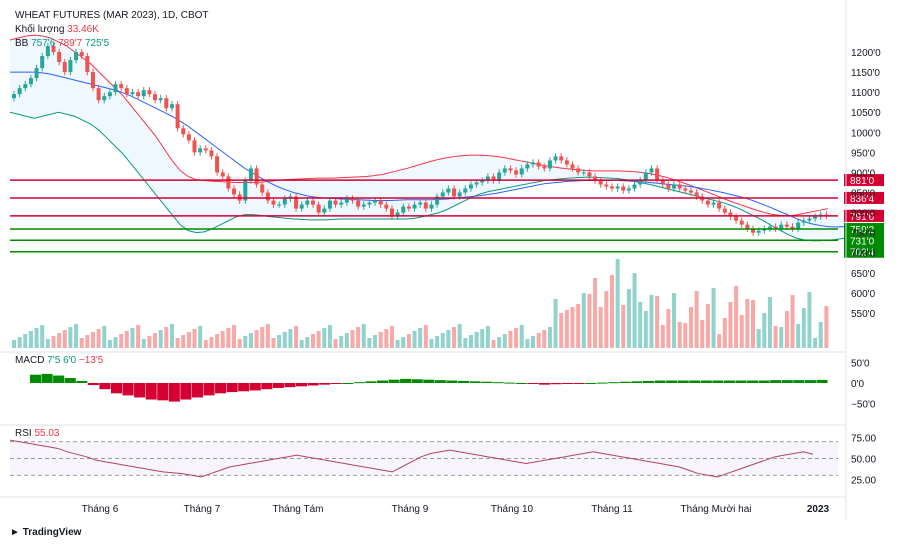  Describe the element at coordinates (45, 532) in the screenshot. I see `tradingview-logo: ► TradingView` at that location.